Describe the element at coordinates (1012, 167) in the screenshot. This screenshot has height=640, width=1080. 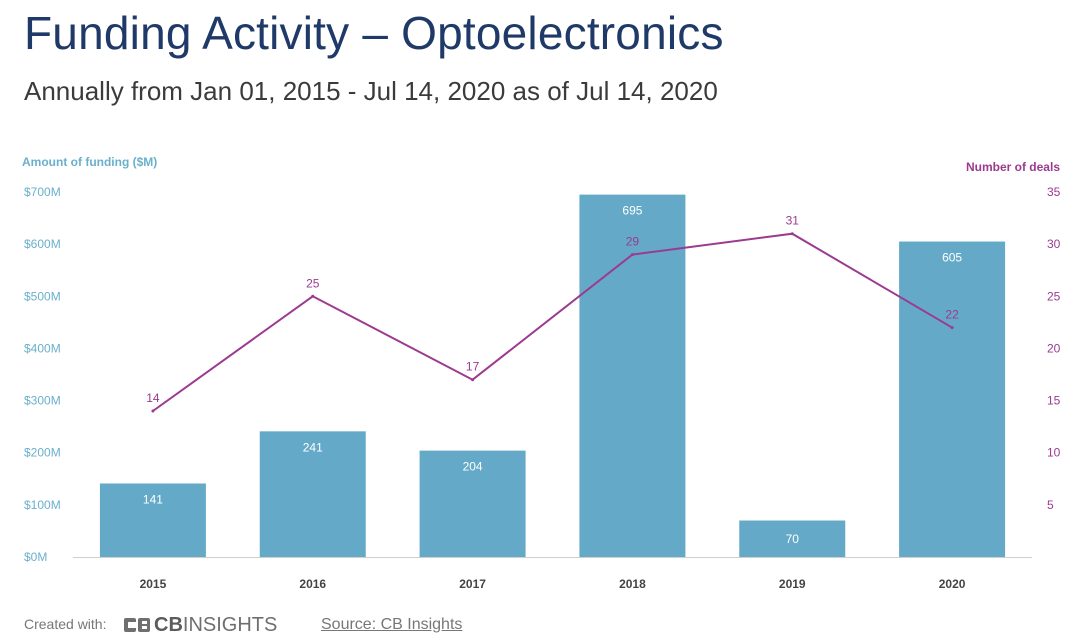
I see `right-axis-title: Number of deals` at that location.